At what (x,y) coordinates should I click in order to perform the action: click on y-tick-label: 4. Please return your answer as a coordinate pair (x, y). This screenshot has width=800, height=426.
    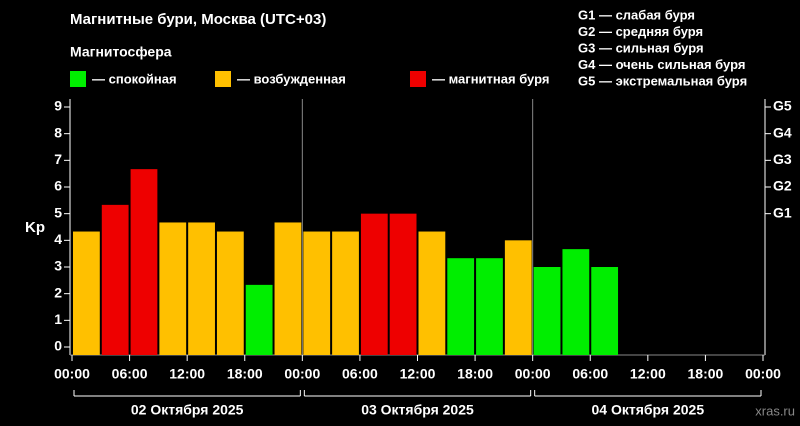
    Looking at the image, I should click on (58, 239).